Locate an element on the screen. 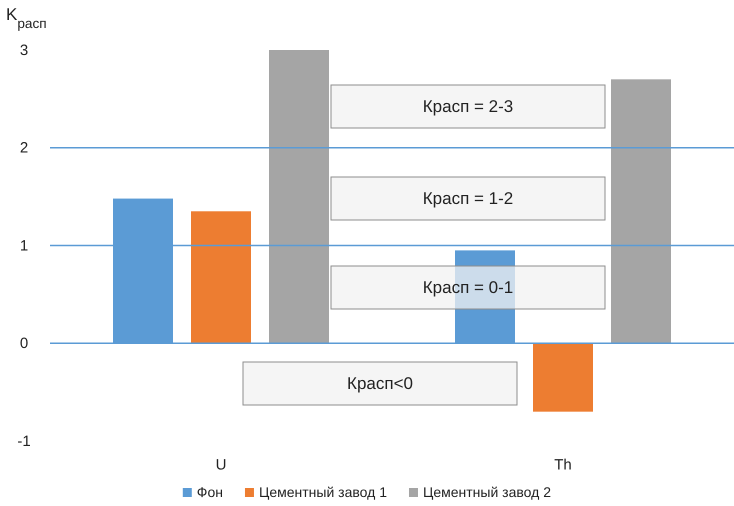 This screenshot has width=734, height=506. annotation: Красп = 0-1 is located at coordinates (468, 287).